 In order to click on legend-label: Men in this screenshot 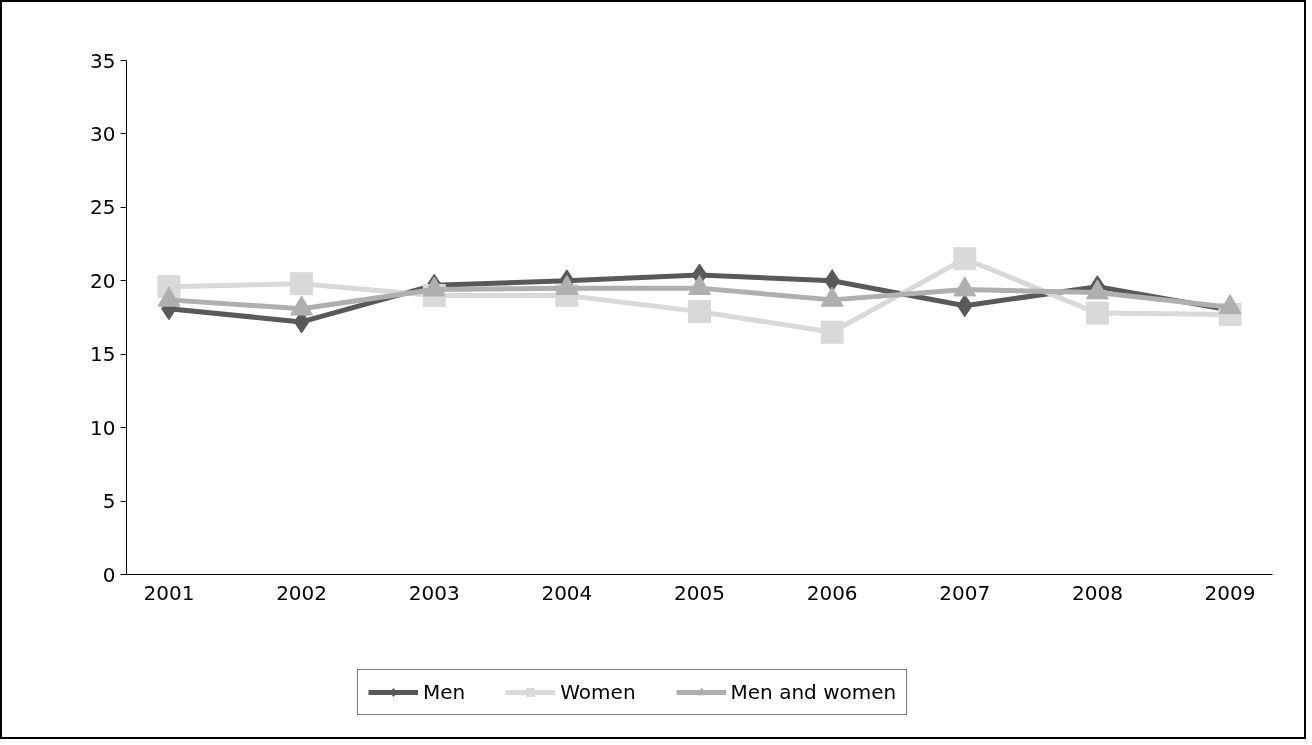, I will do `click(444, 692)`.